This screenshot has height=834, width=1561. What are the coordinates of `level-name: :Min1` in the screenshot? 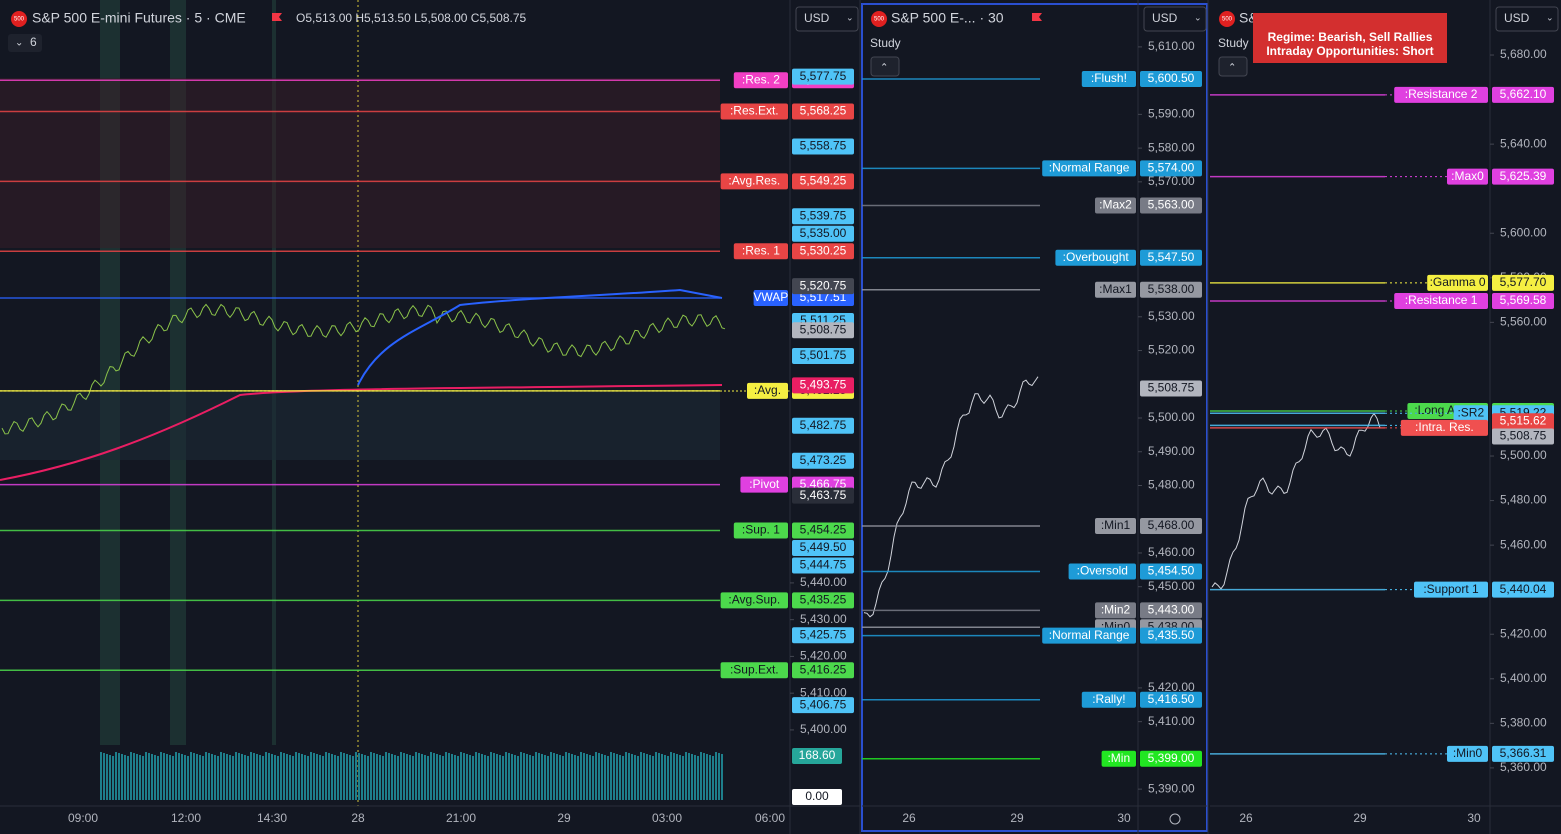 It's located at (1116, 525).